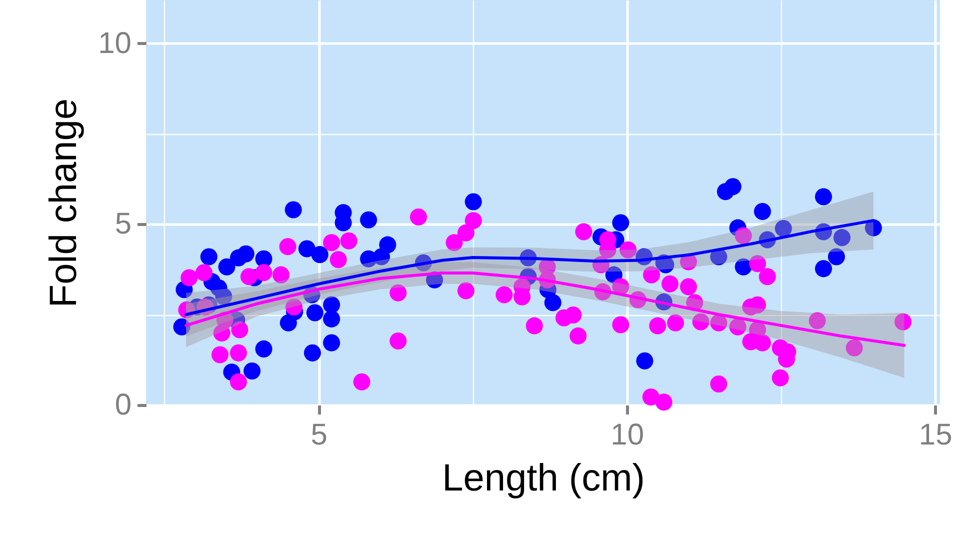  I want to click on x-tick-label: 5, so click(319, 435).